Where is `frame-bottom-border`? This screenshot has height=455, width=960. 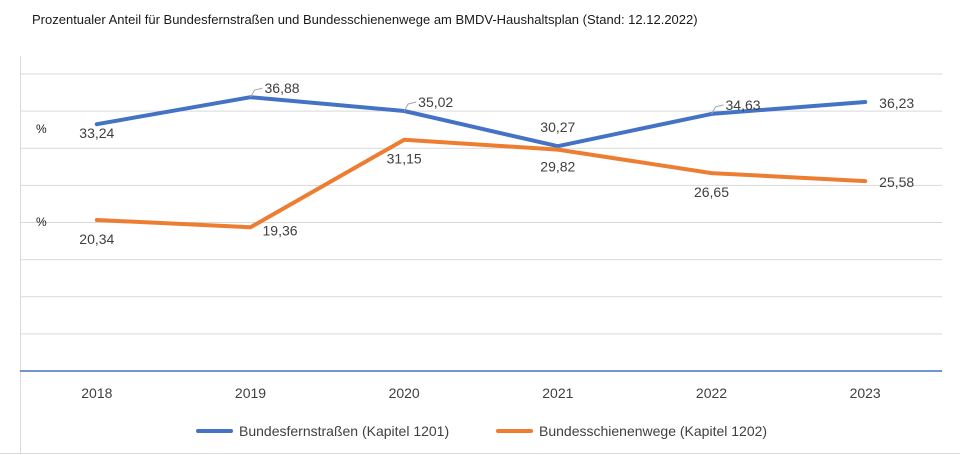
frame-bottom-border is located at coordinates (480, 453).